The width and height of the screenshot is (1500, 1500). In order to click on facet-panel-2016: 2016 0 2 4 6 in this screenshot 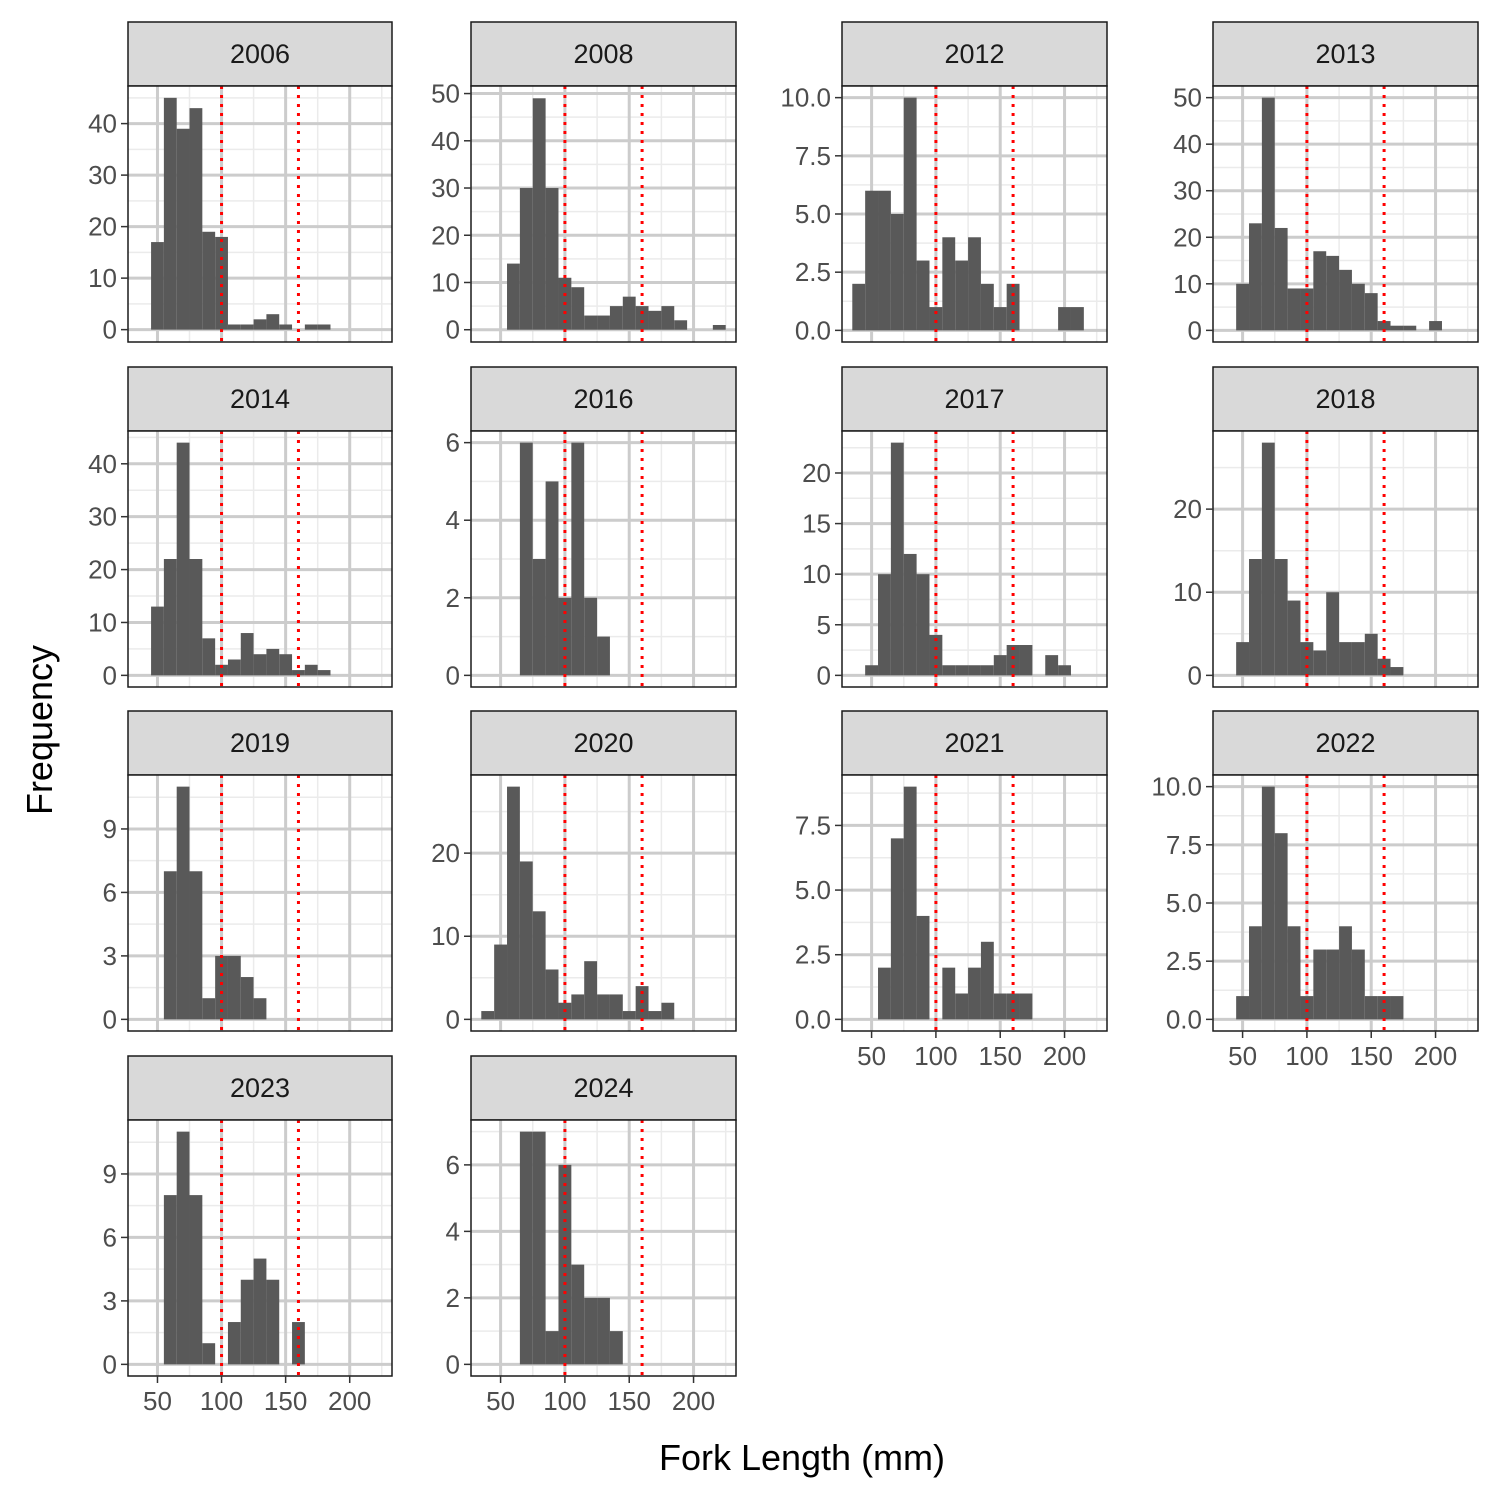, I will do `click(591, 528)`.